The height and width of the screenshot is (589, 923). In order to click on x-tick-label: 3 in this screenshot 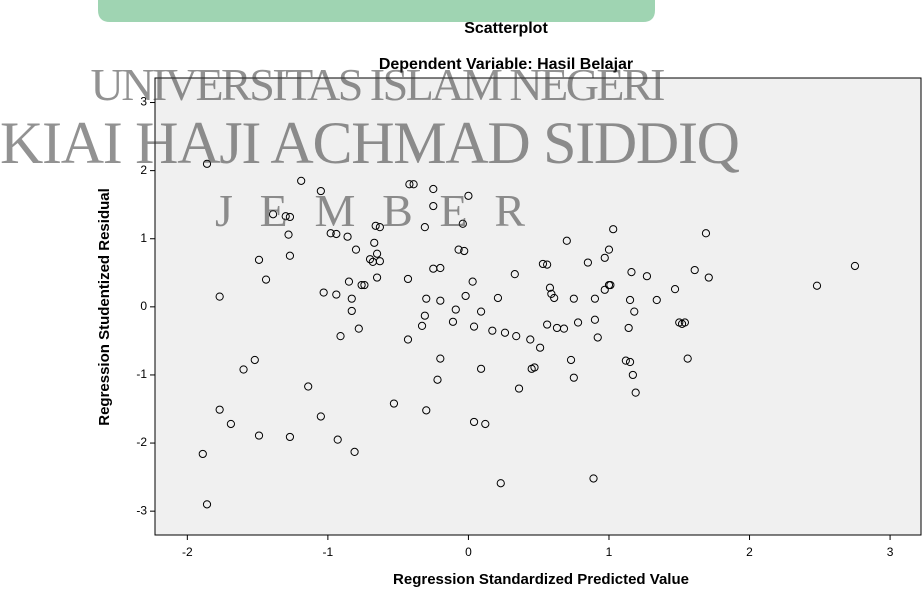, I will do `click(890, 552)`.